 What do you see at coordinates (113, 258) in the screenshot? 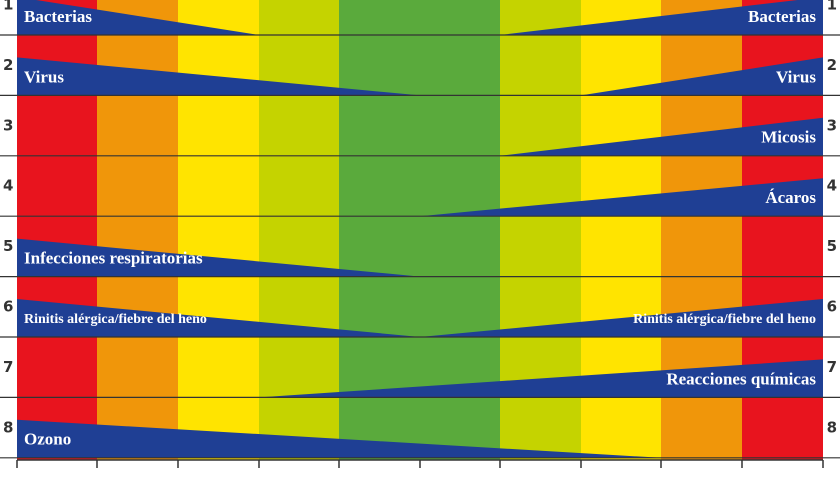
I see `left-label: Infecciones respiratorias` at bounding box center [113, 258].